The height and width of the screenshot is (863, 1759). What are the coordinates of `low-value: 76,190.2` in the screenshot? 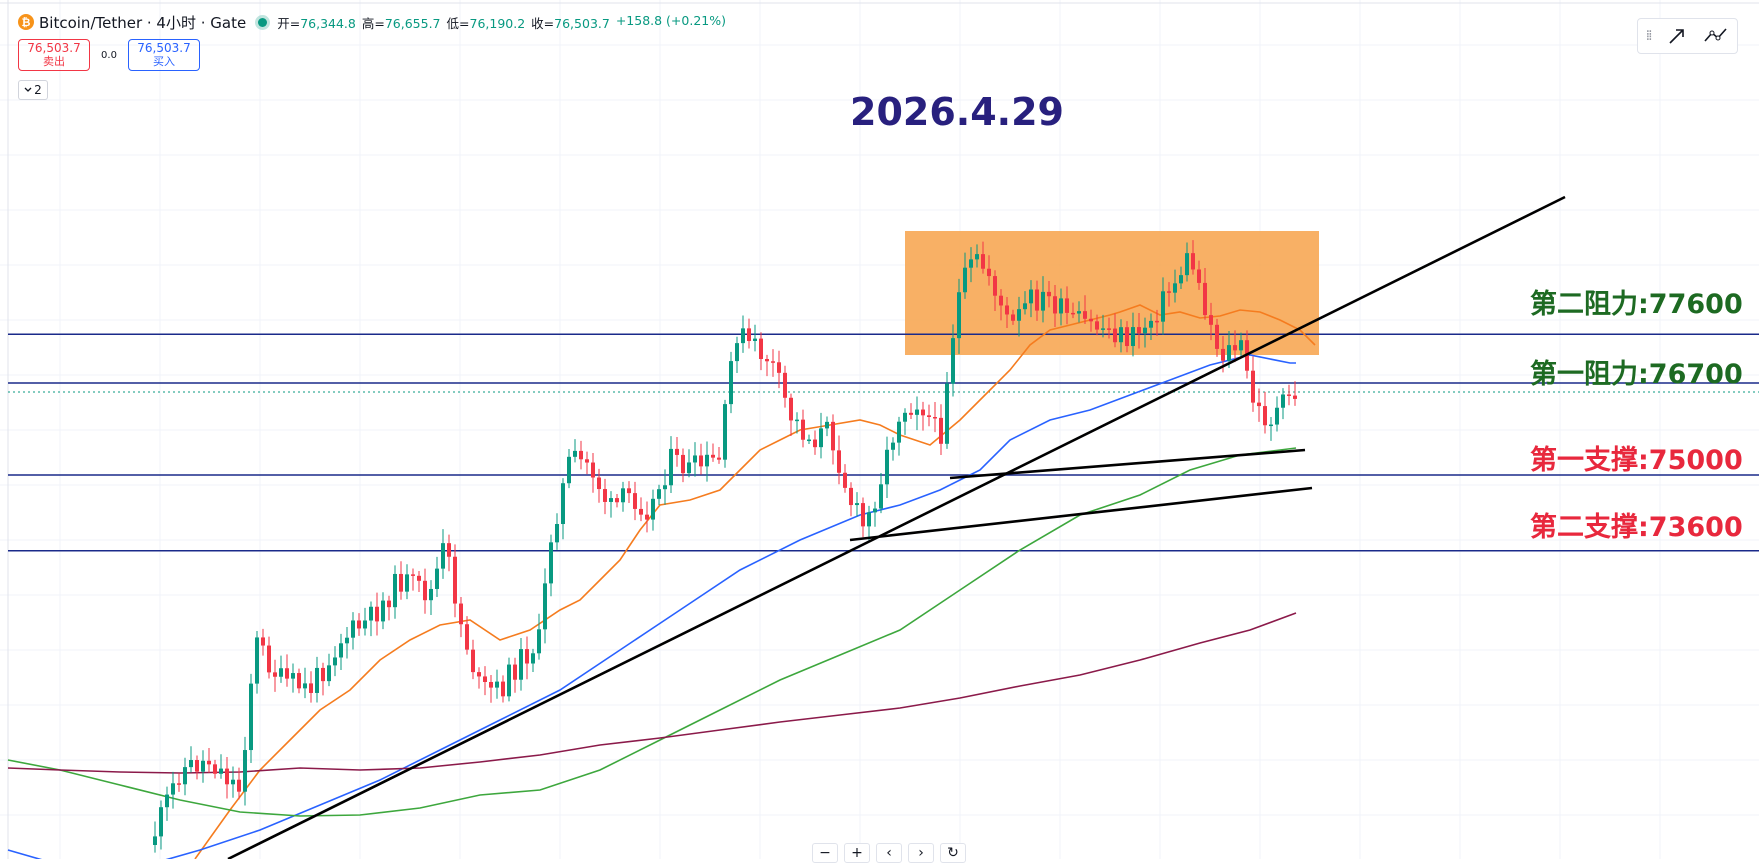 It's located at (497, 23).